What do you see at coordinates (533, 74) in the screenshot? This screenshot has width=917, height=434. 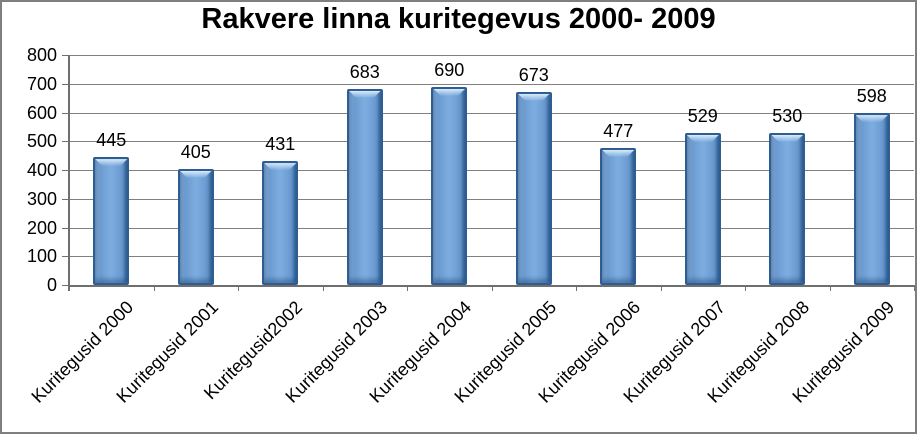 I see `bar-value-label: 673` at bounding box center [533, 74].